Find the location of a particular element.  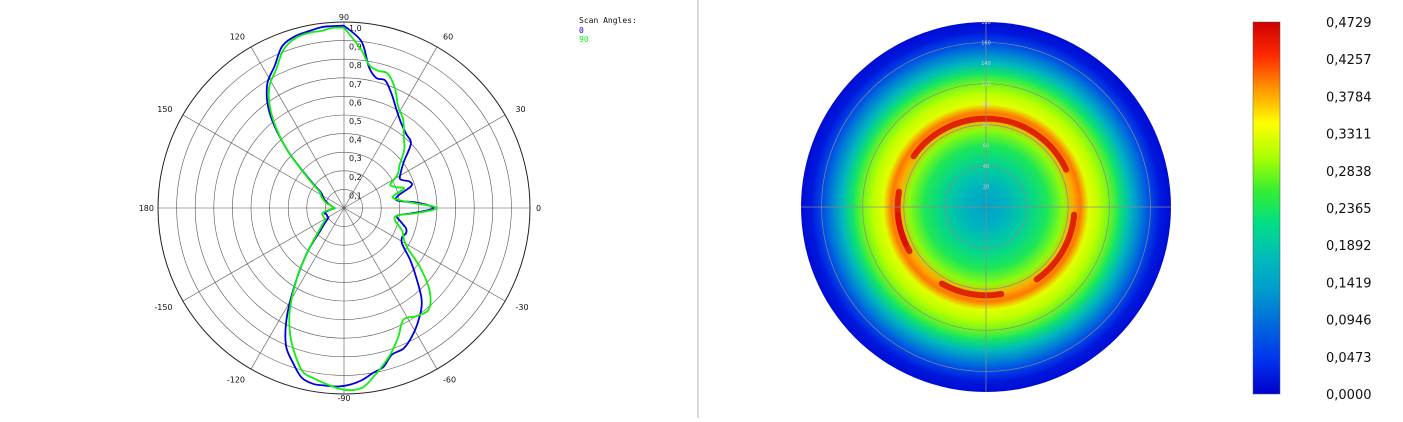

colorbar-tick-label: 0,0000 is located at coordinates (1349, 395).